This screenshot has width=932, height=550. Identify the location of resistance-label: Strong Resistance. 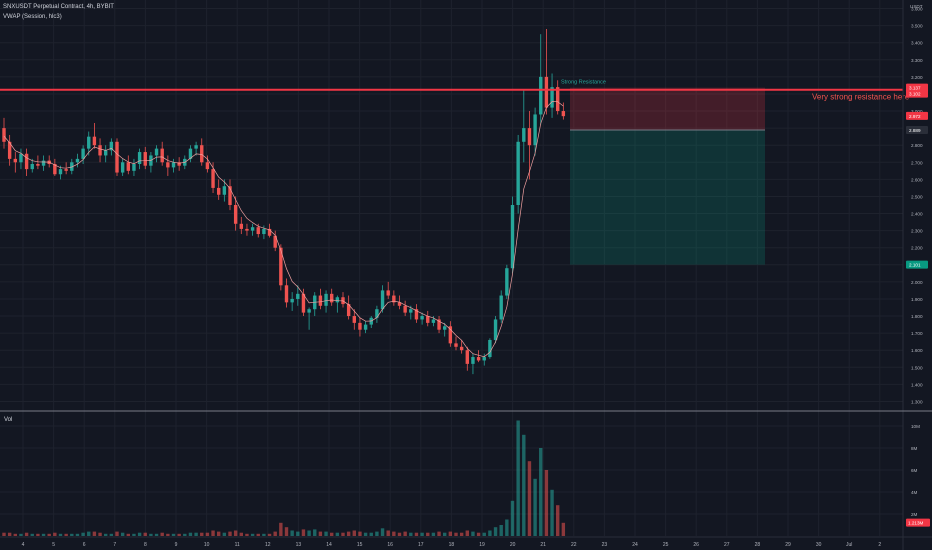
(583, 83).